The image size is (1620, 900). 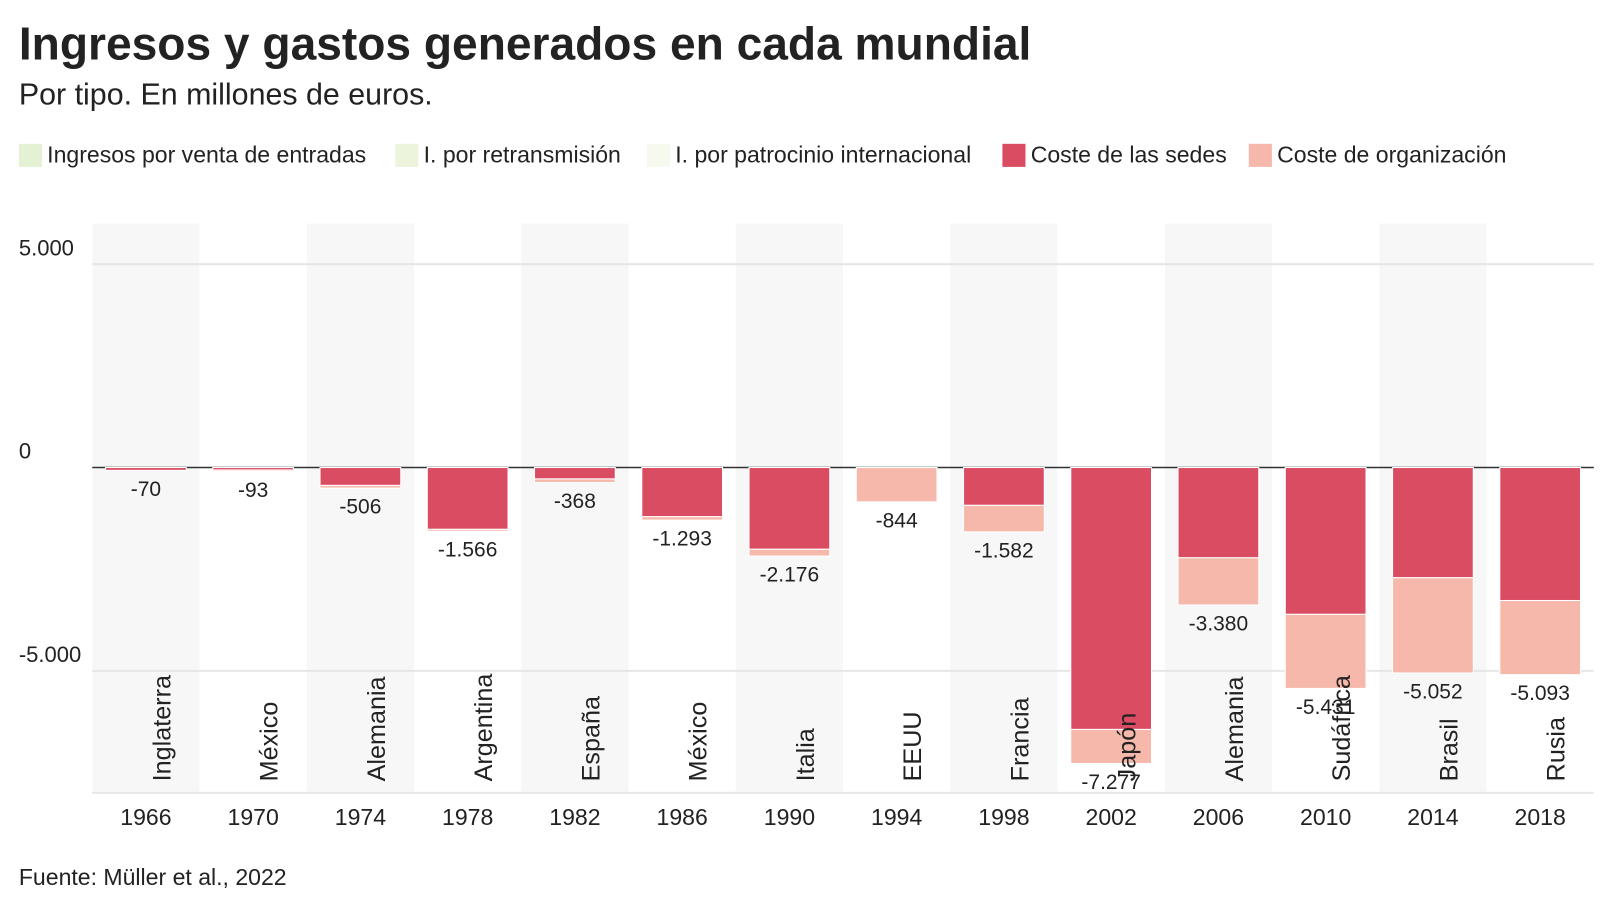 What do you see at coordinates (253, 490) in the screenshot?
I see `total-label: -93` at bounding box center [253, 490].